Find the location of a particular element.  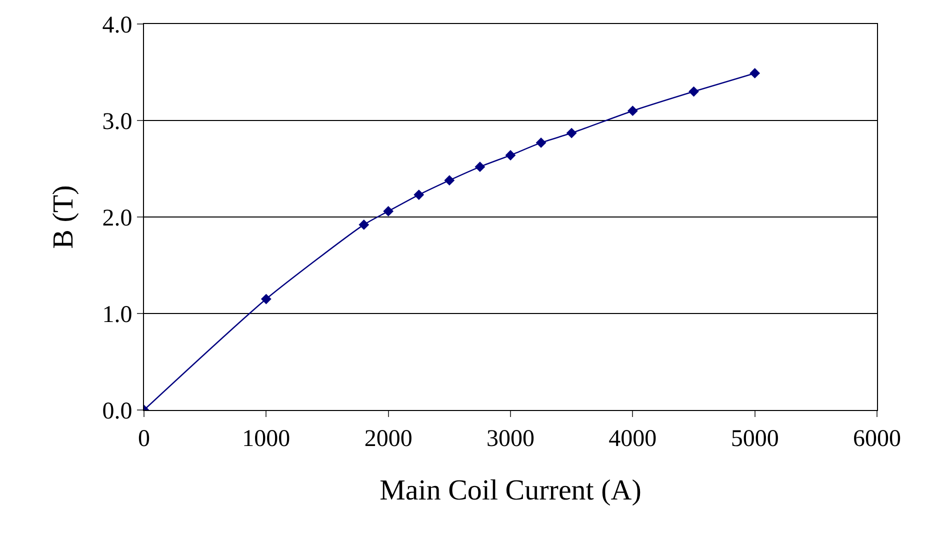

x-tick-label: 0 is located at coordinates (144, 439).